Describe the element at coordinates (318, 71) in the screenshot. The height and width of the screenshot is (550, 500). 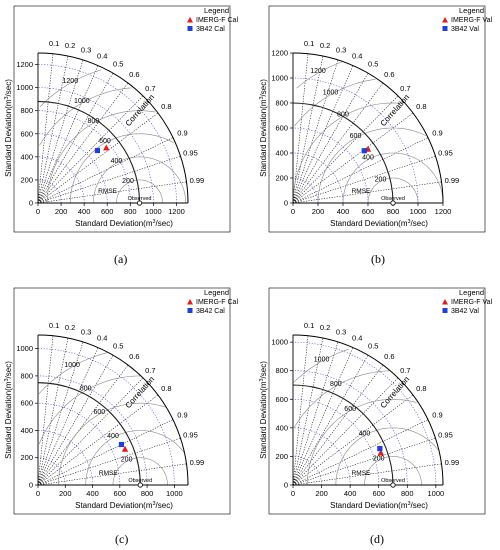
I see `rmse-label: 1200` at that location.